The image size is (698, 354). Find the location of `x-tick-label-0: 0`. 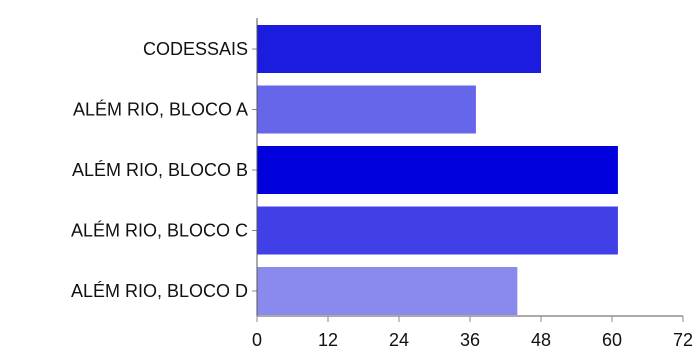

x-tick-label-0: 0 is located at coordinates (257, 340).